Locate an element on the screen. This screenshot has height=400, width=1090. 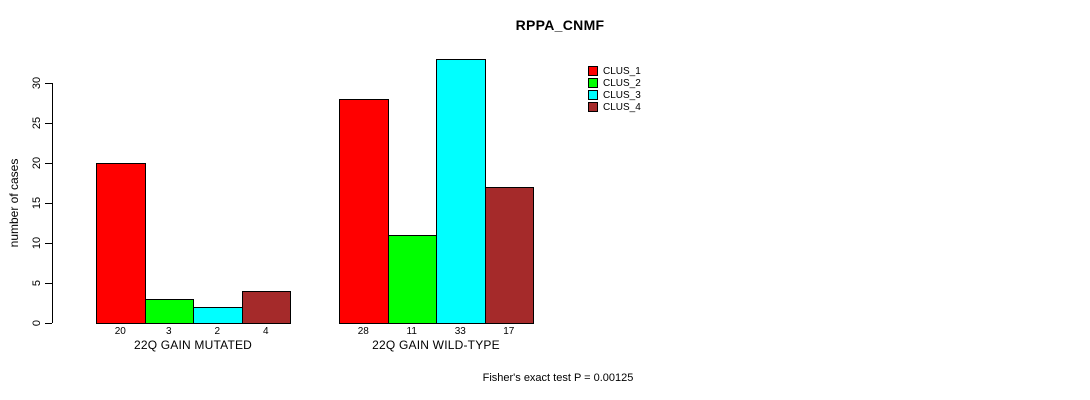
legend-label: CLUS_2 is located at coordinates (622, 83).